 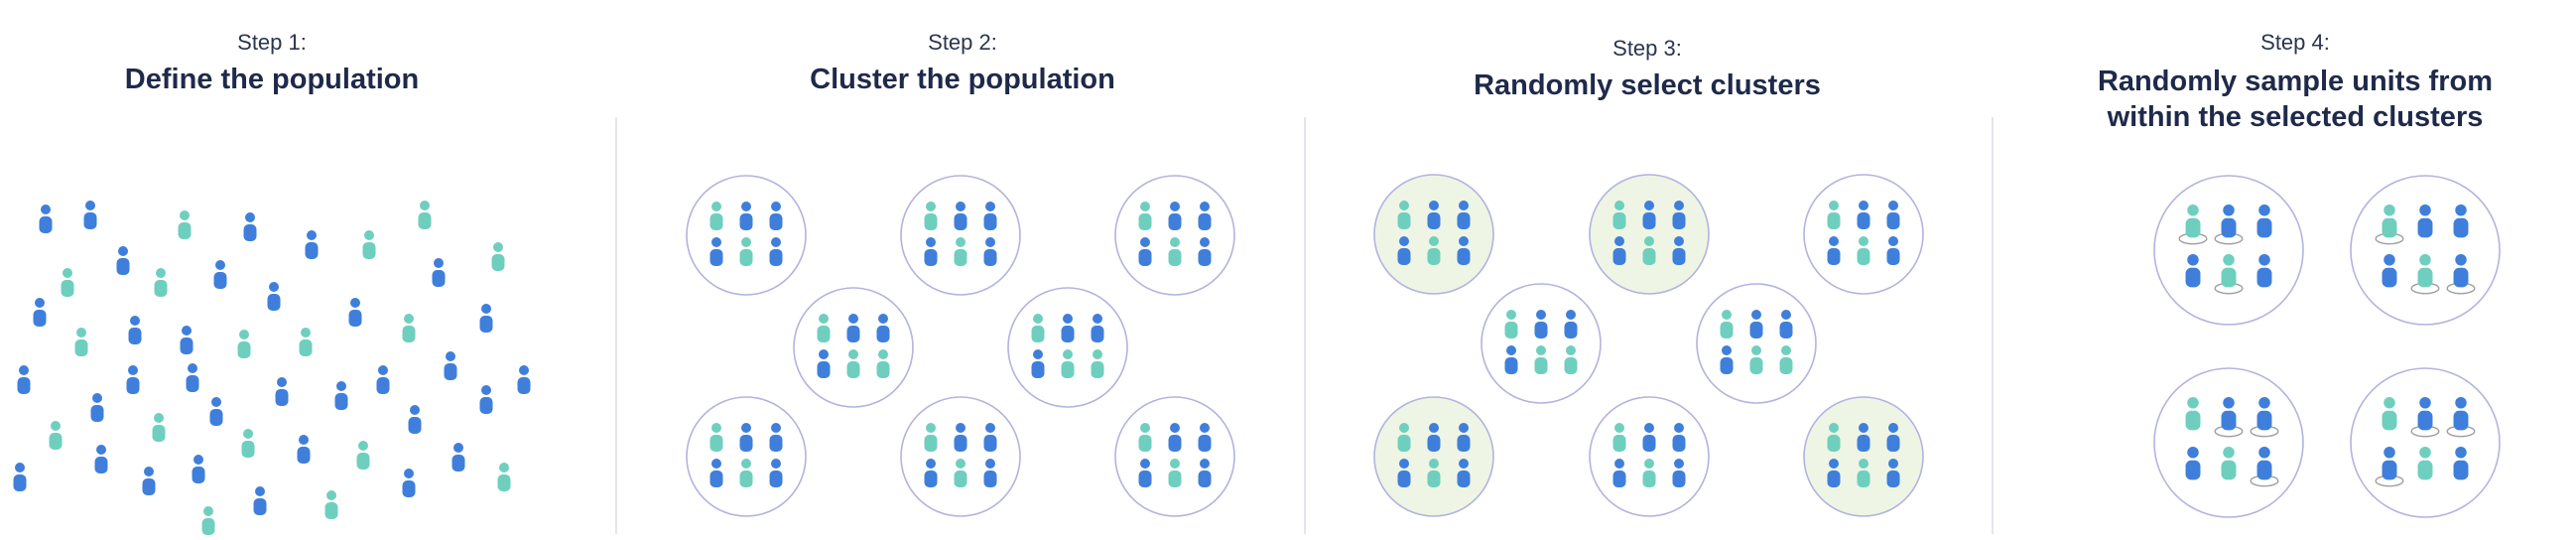 What do you see at coordinates (963, 79) in the screenshot?
I see `step-2-title-line: Cluster the population` at bounding box center [963, 79].